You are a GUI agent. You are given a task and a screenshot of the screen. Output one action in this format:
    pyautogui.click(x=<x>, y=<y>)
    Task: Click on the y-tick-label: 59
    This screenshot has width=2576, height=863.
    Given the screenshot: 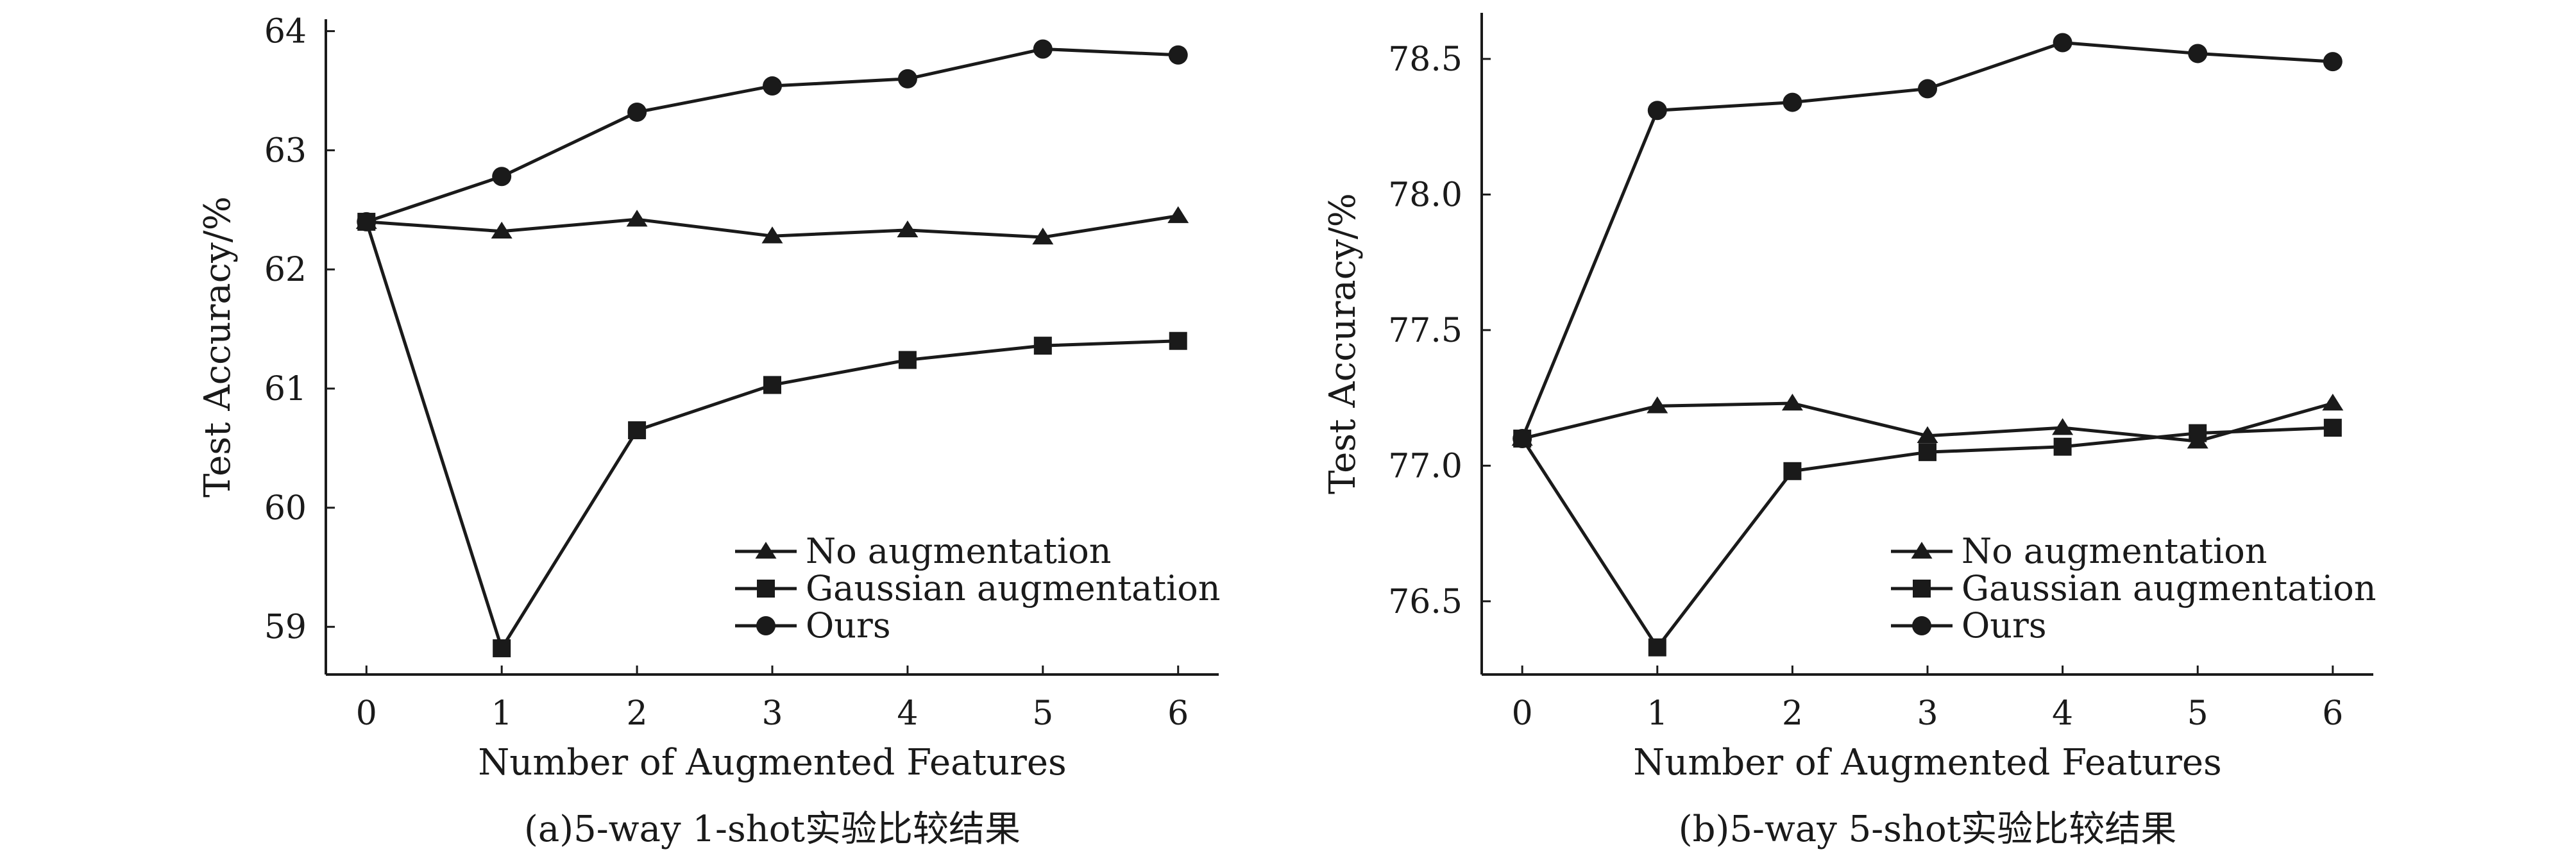 What is the action you would take?
    pyautogui.click(x=285, y=627)
    